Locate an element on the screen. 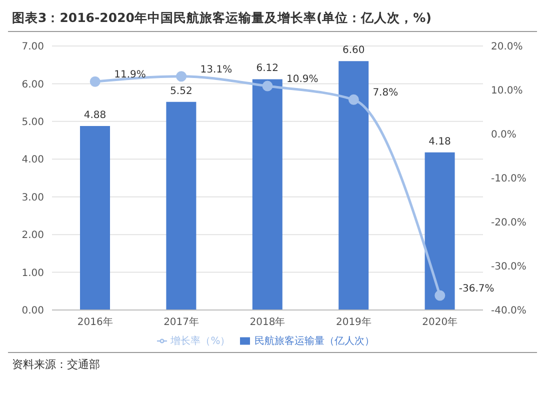  data-label: 11.9% is located at coordinates (130, 75).